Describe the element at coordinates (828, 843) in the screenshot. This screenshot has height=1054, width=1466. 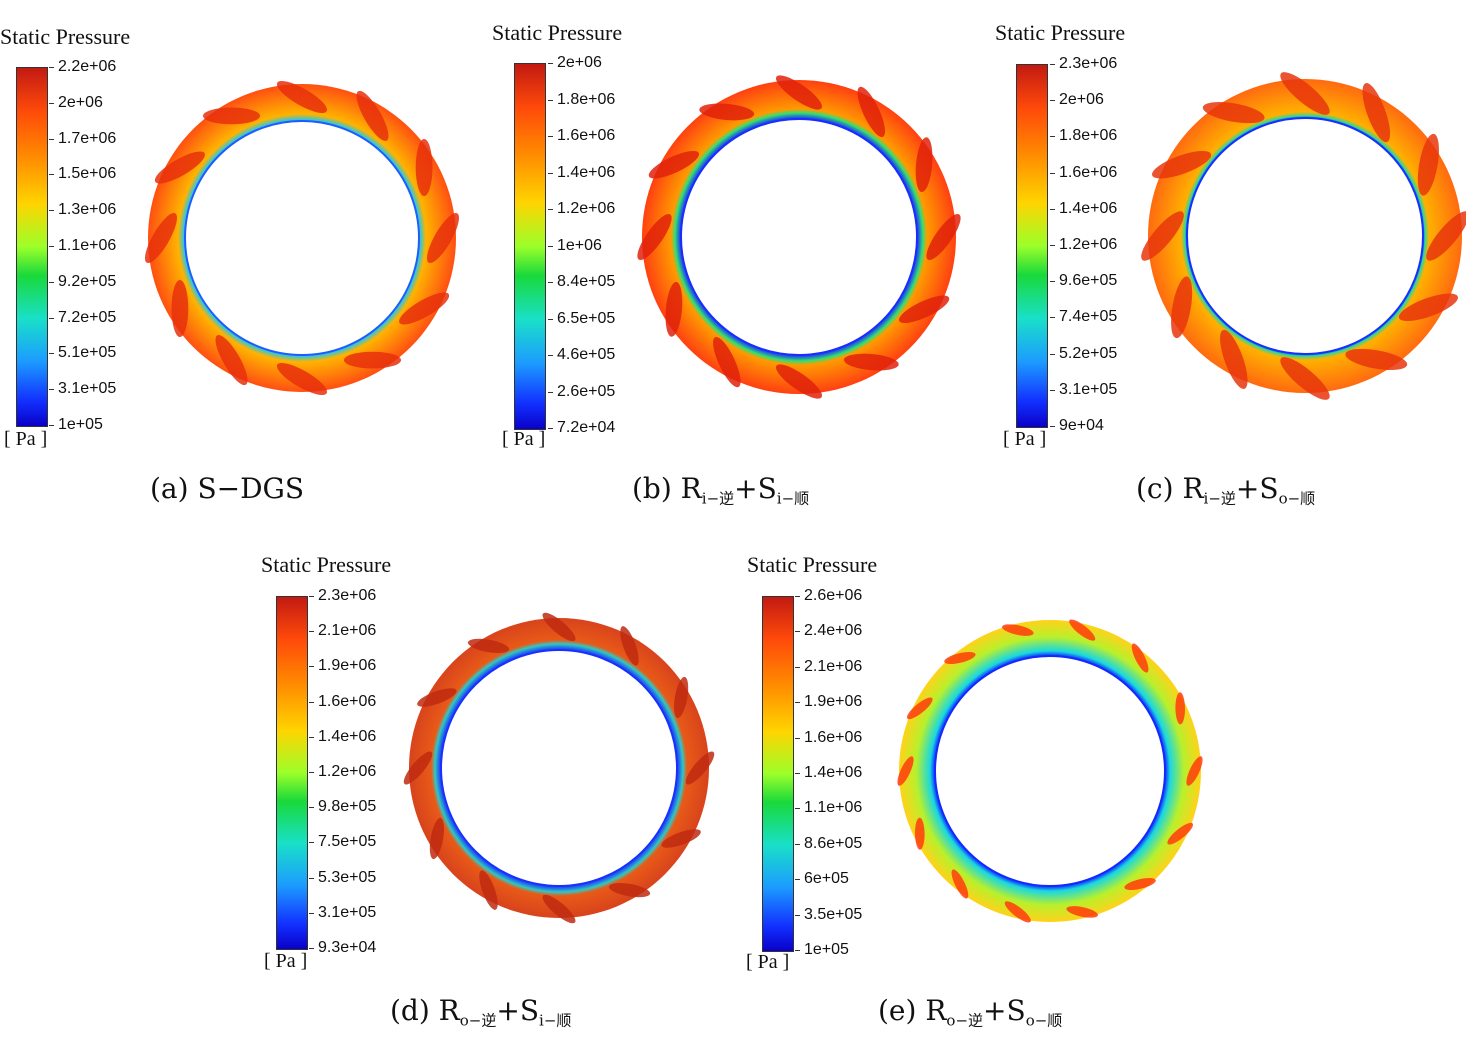
I see `tick-label: 8.6e+05` at that location.